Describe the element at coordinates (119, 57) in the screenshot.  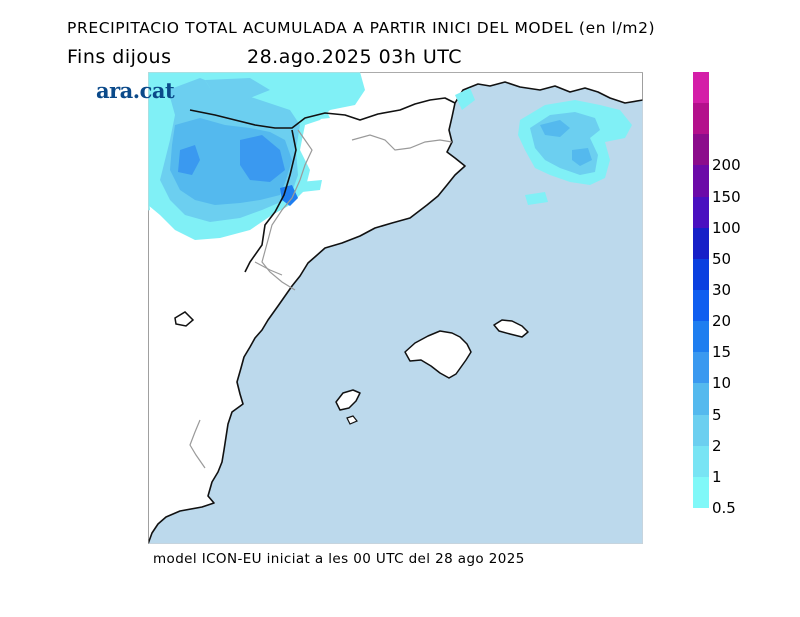
I see `period-label: Fins dijous` at that location.